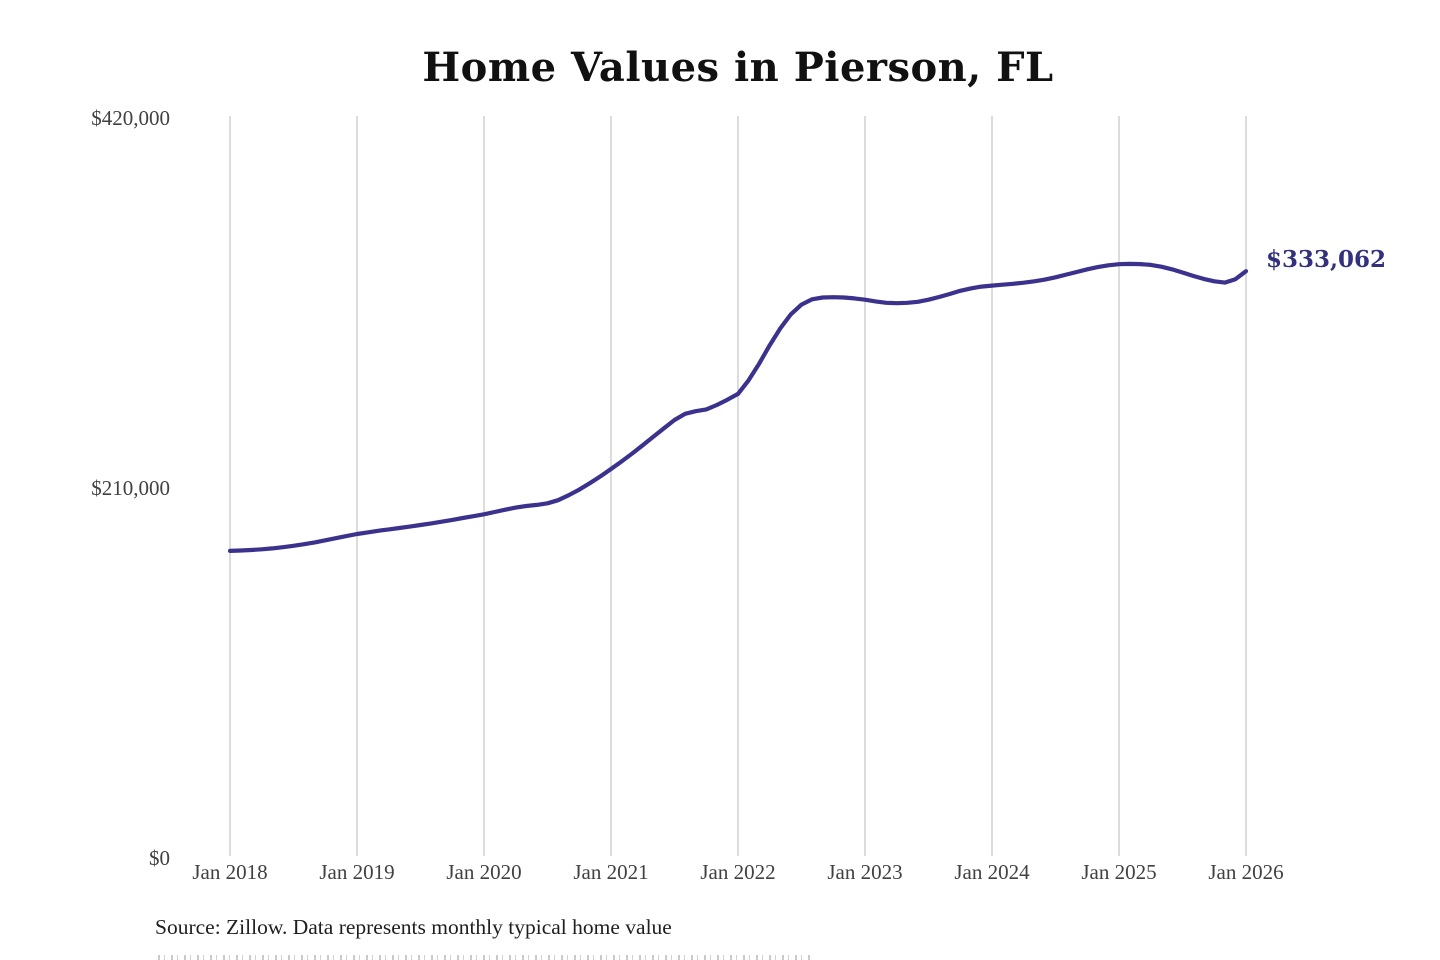 The width and height of the screenshot is (1440, 960). I want to click on y-tick-label: $210,000, so click(130, 488).